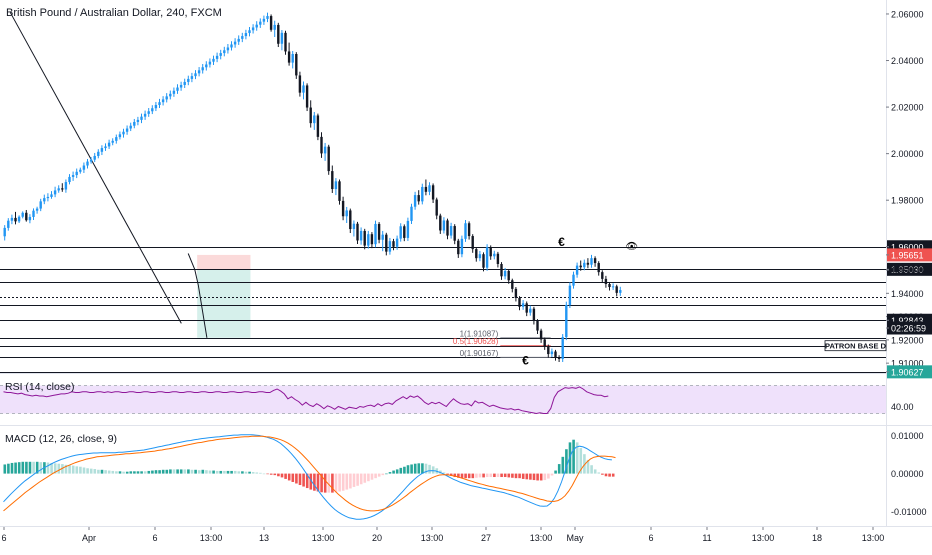 This screenshot has width=932, height=555. Describe the element at coordinates (443, 399) in the screenshot. I see `rsi-band` at that location.